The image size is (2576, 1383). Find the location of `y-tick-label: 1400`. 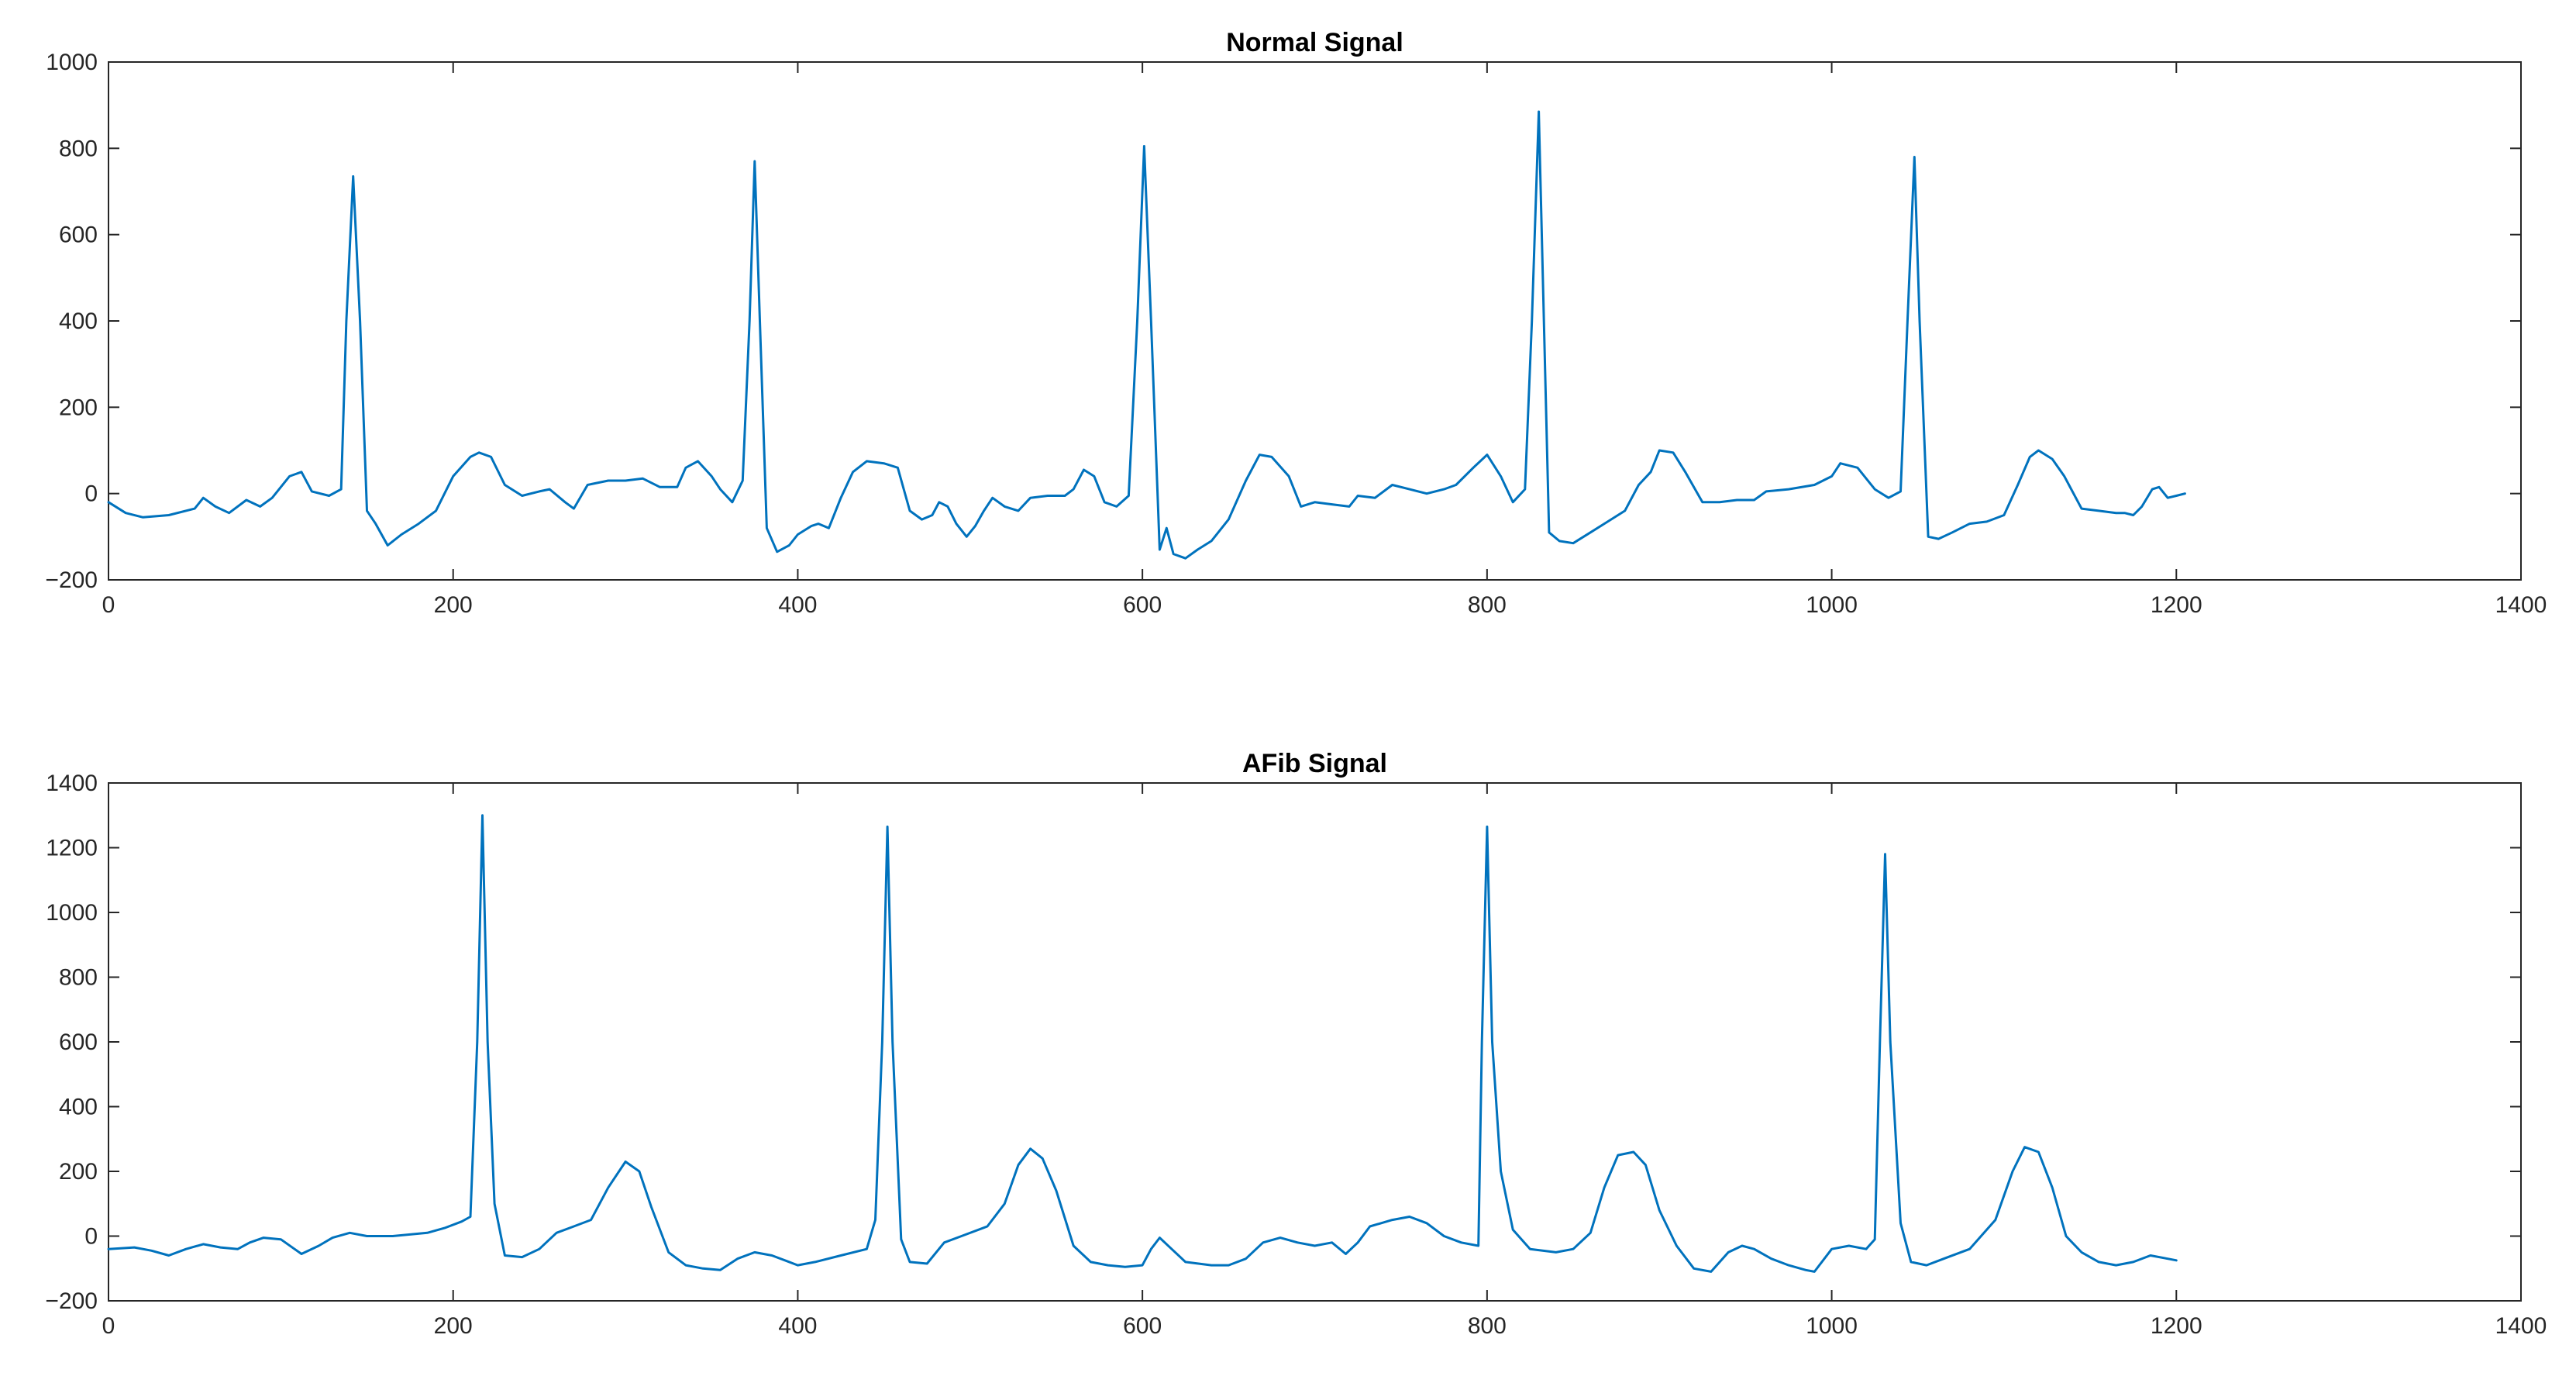

y-tick-label: 1400 is located at coordinates (72, 783).